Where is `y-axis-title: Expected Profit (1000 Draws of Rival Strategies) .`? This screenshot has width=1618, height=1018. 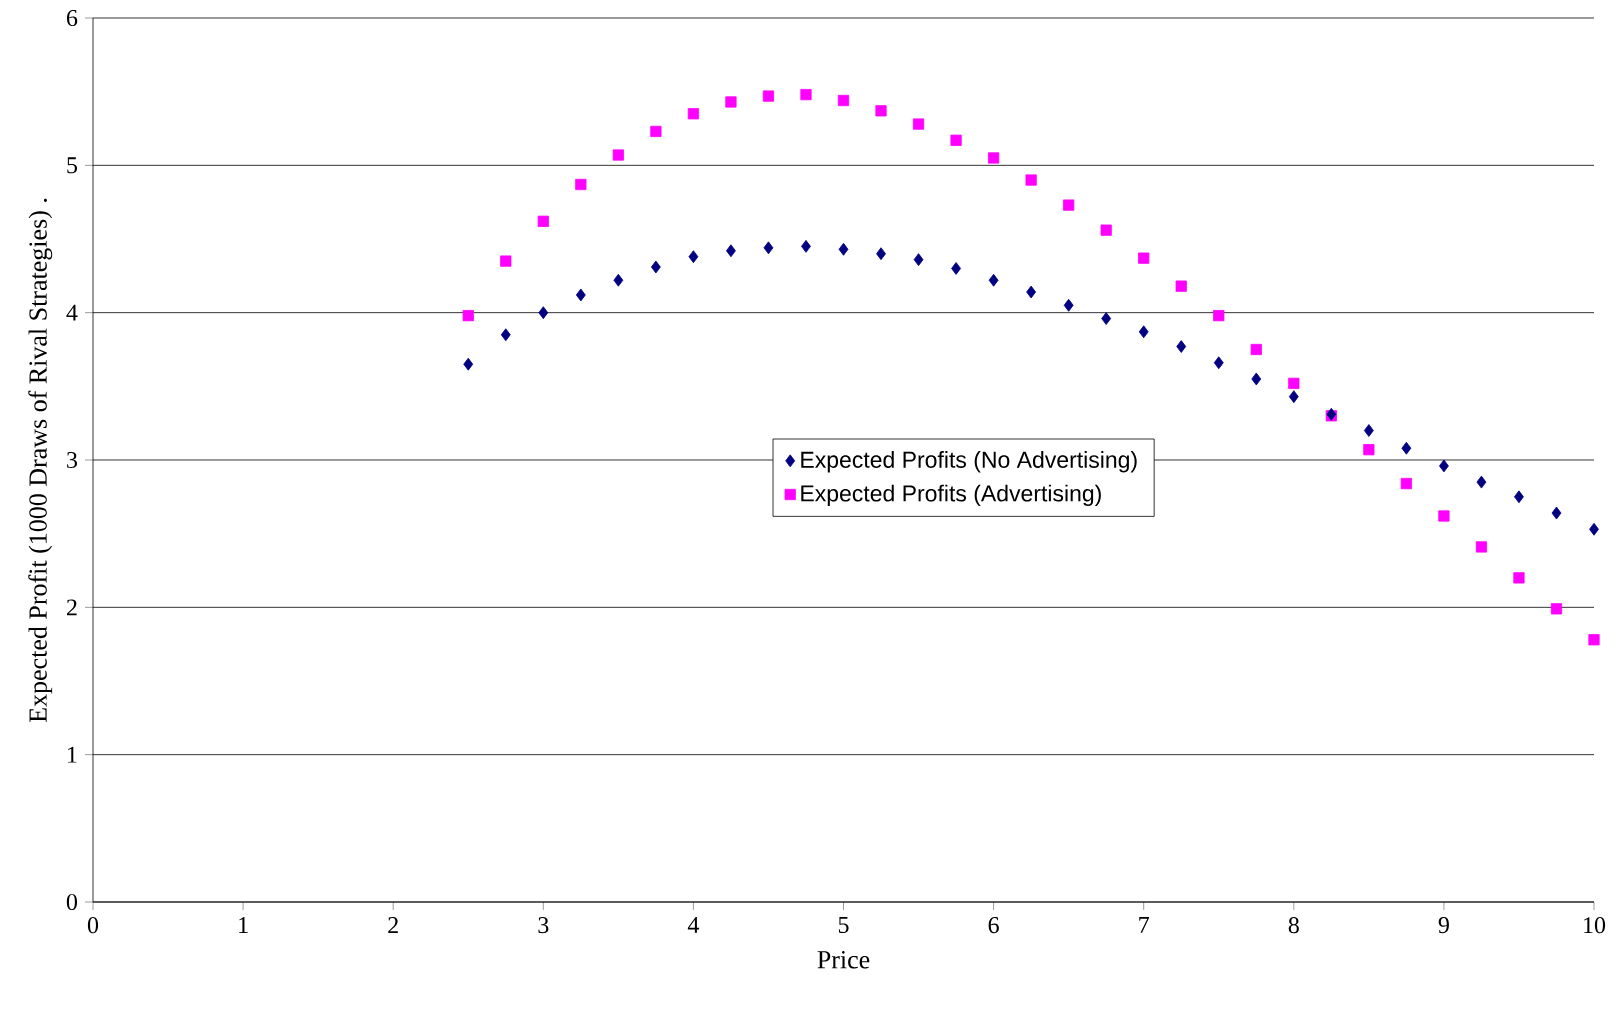 y-axis-title: Expected Profit (1000 Draws of Rival Strategies) . is located at coordinates (40, 460).